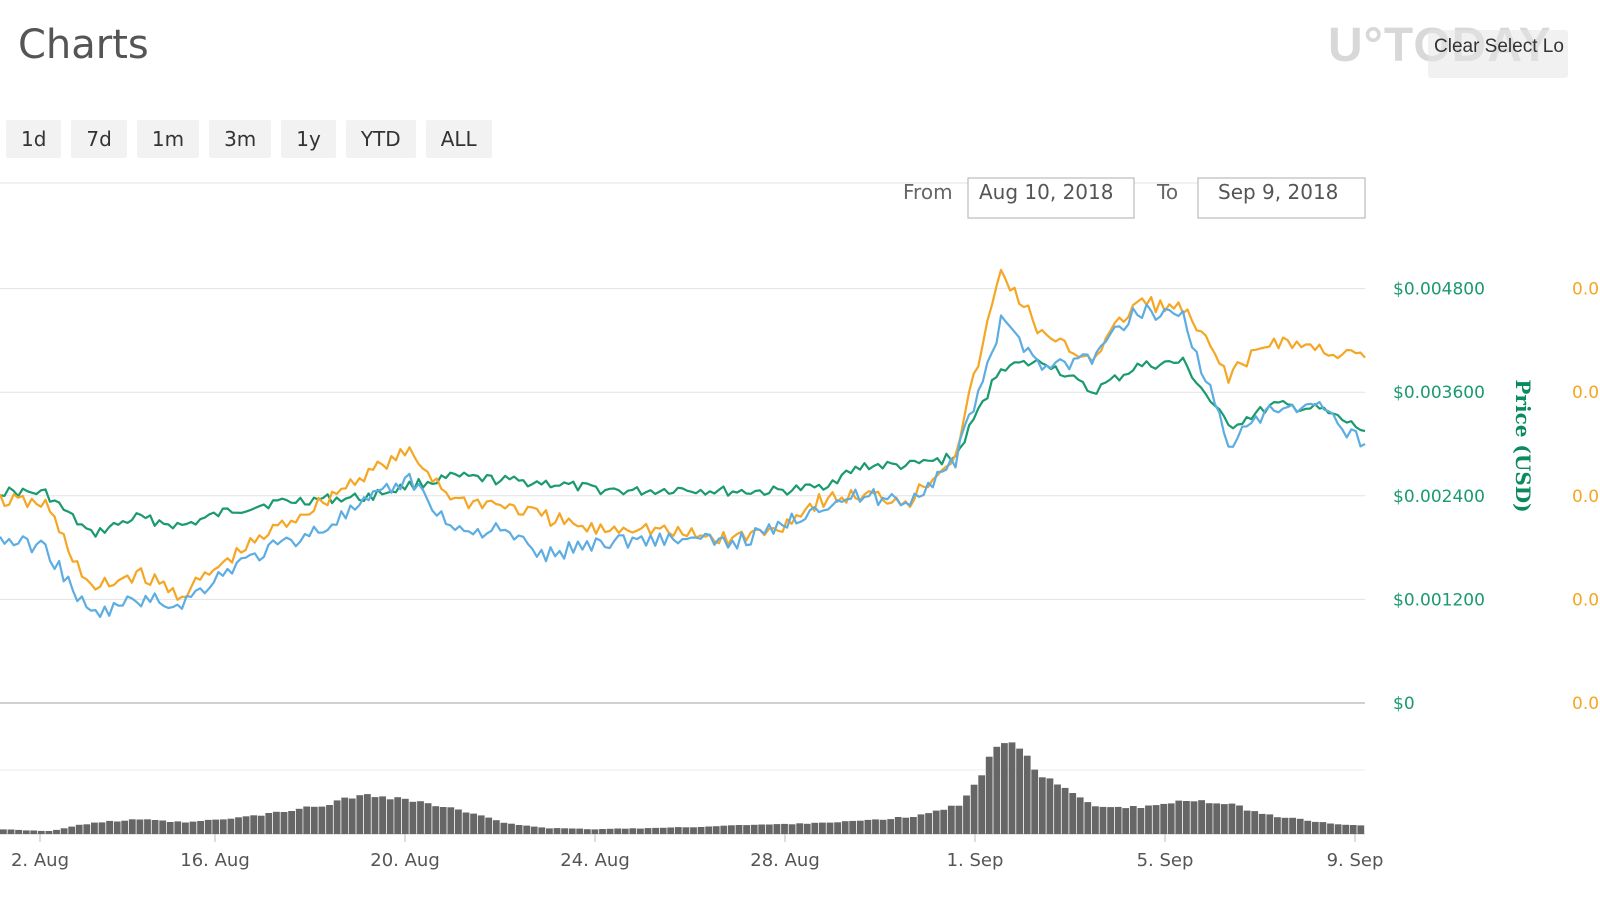  Describe the element at coordinates (308, 139) in the screenshot. I see `range-button-1y: 1y` at that location.